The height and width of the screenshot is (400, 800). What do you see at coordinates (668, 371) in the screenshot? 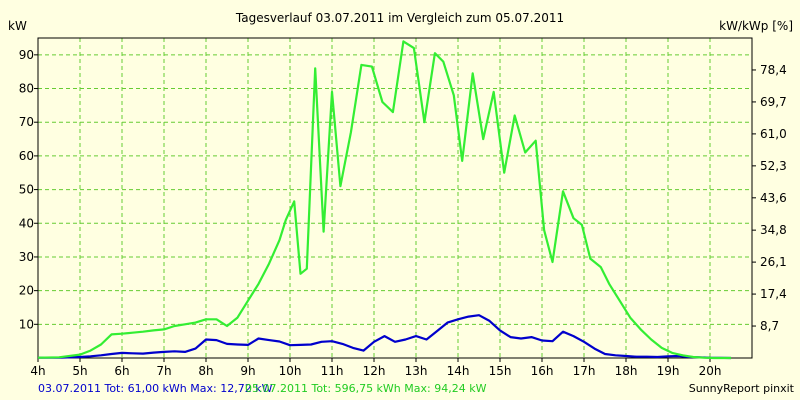
I see `x-tick-label: 19h` at bounding box center [668, 371].